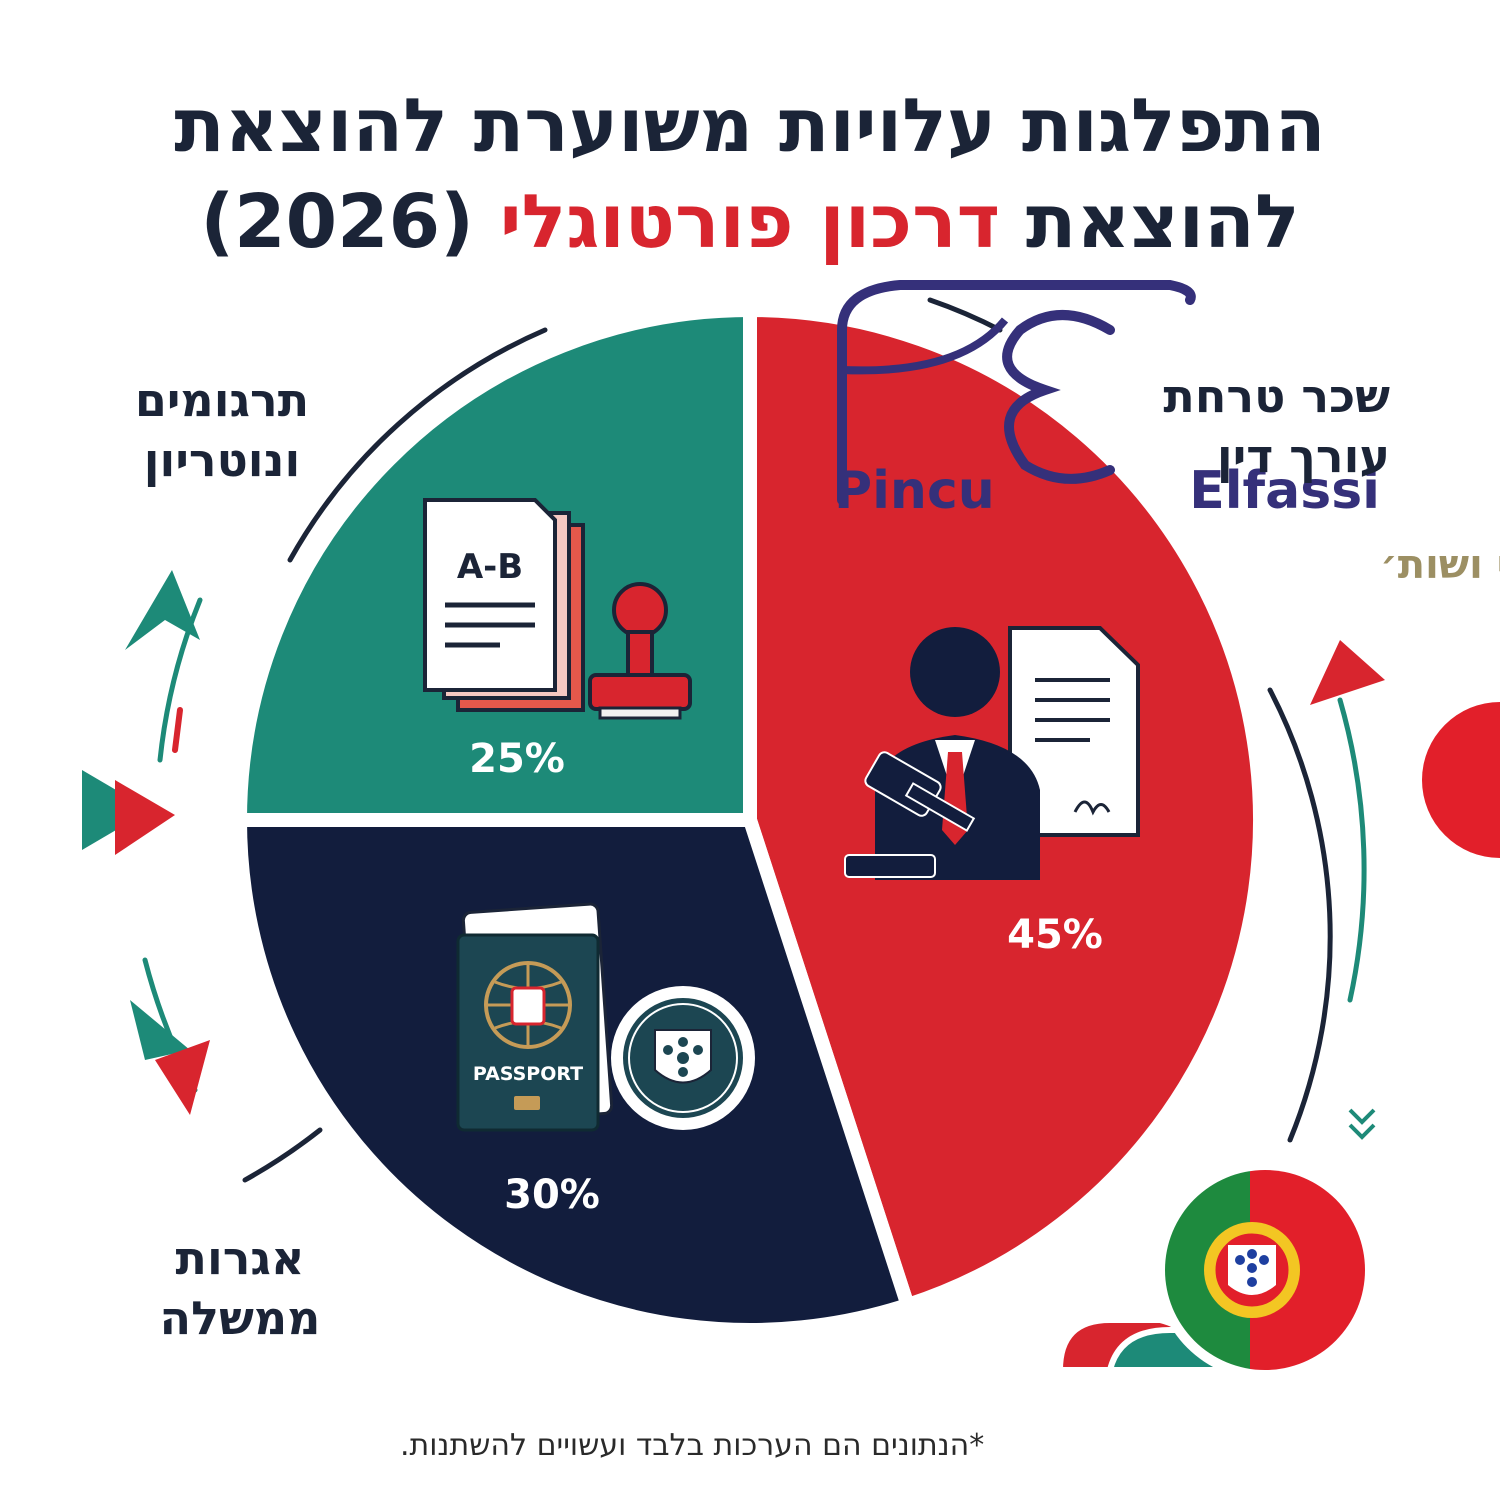 This screenshot has width=1500, height=1500. What do you see at coordinates (1347, 672) in the screenshot?
I see `arrow-up-right-icon` at bounding box center [1347, 672].